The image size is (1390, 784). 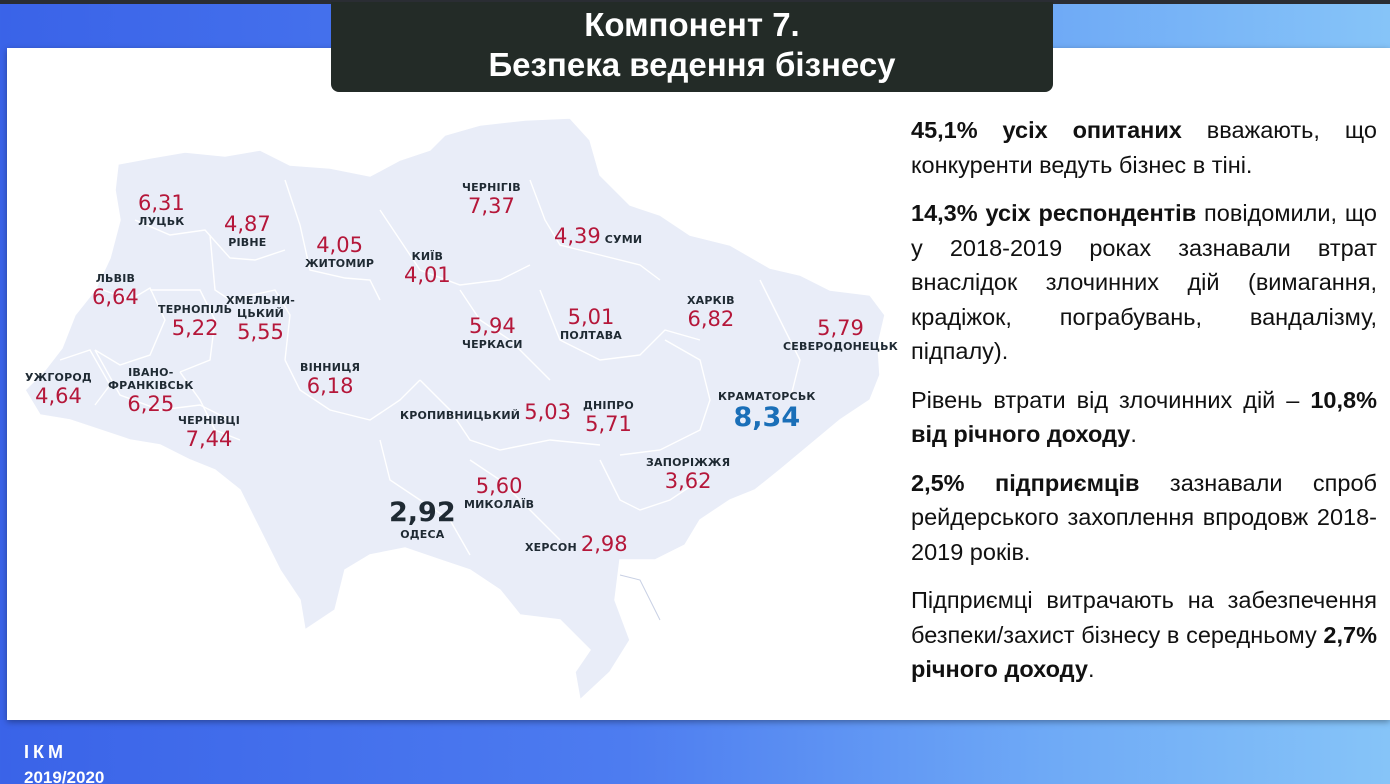 I want to click on region-name: ОДЕСА, so click(x=422, y=534).